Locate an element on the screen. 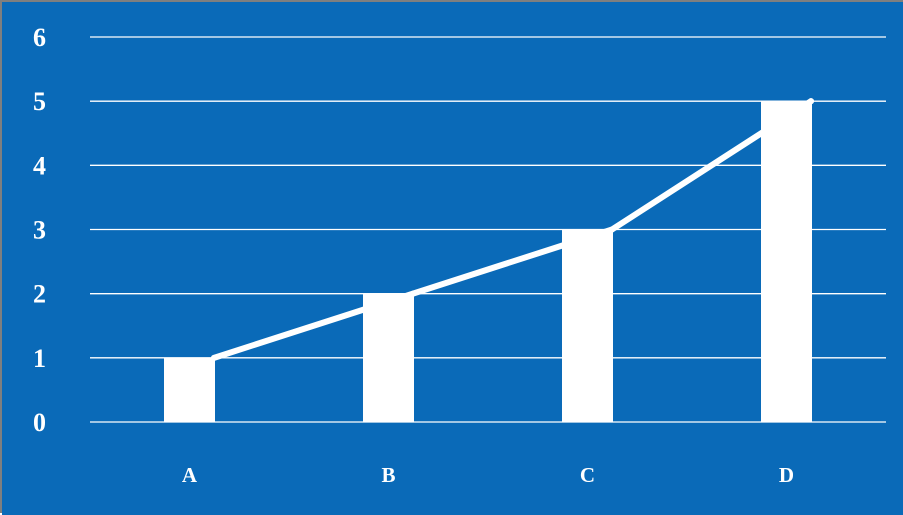  line-point-A is located at coordinates (214, 357).